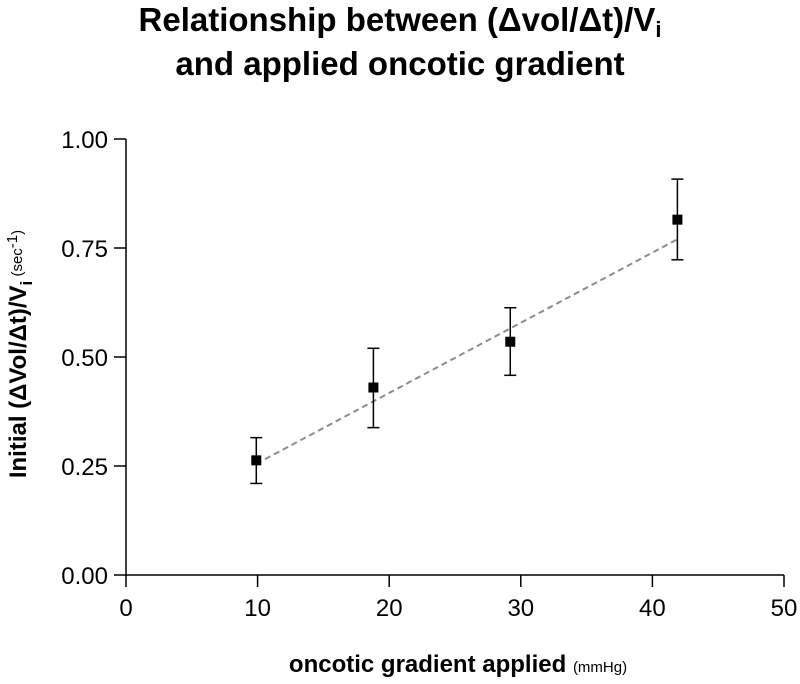 This screenshot has width=800, height=684. What do you see at coordinates (520, 608) in the screenshot?
I see `x-tick-label: 30` at bounding box center [520, 608].